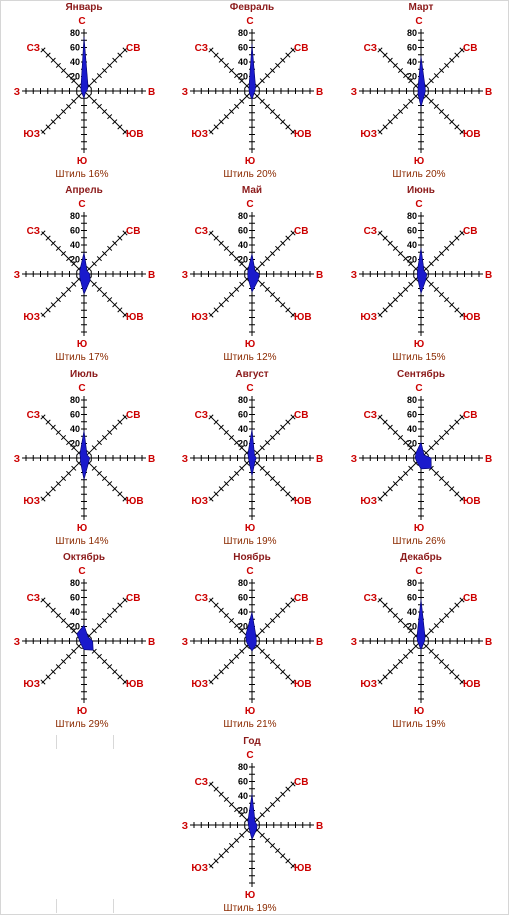 Image resolution: width=509 pixels, height=915 pixels. I want to click on wind-frequency-polygon, so click(421, 82).